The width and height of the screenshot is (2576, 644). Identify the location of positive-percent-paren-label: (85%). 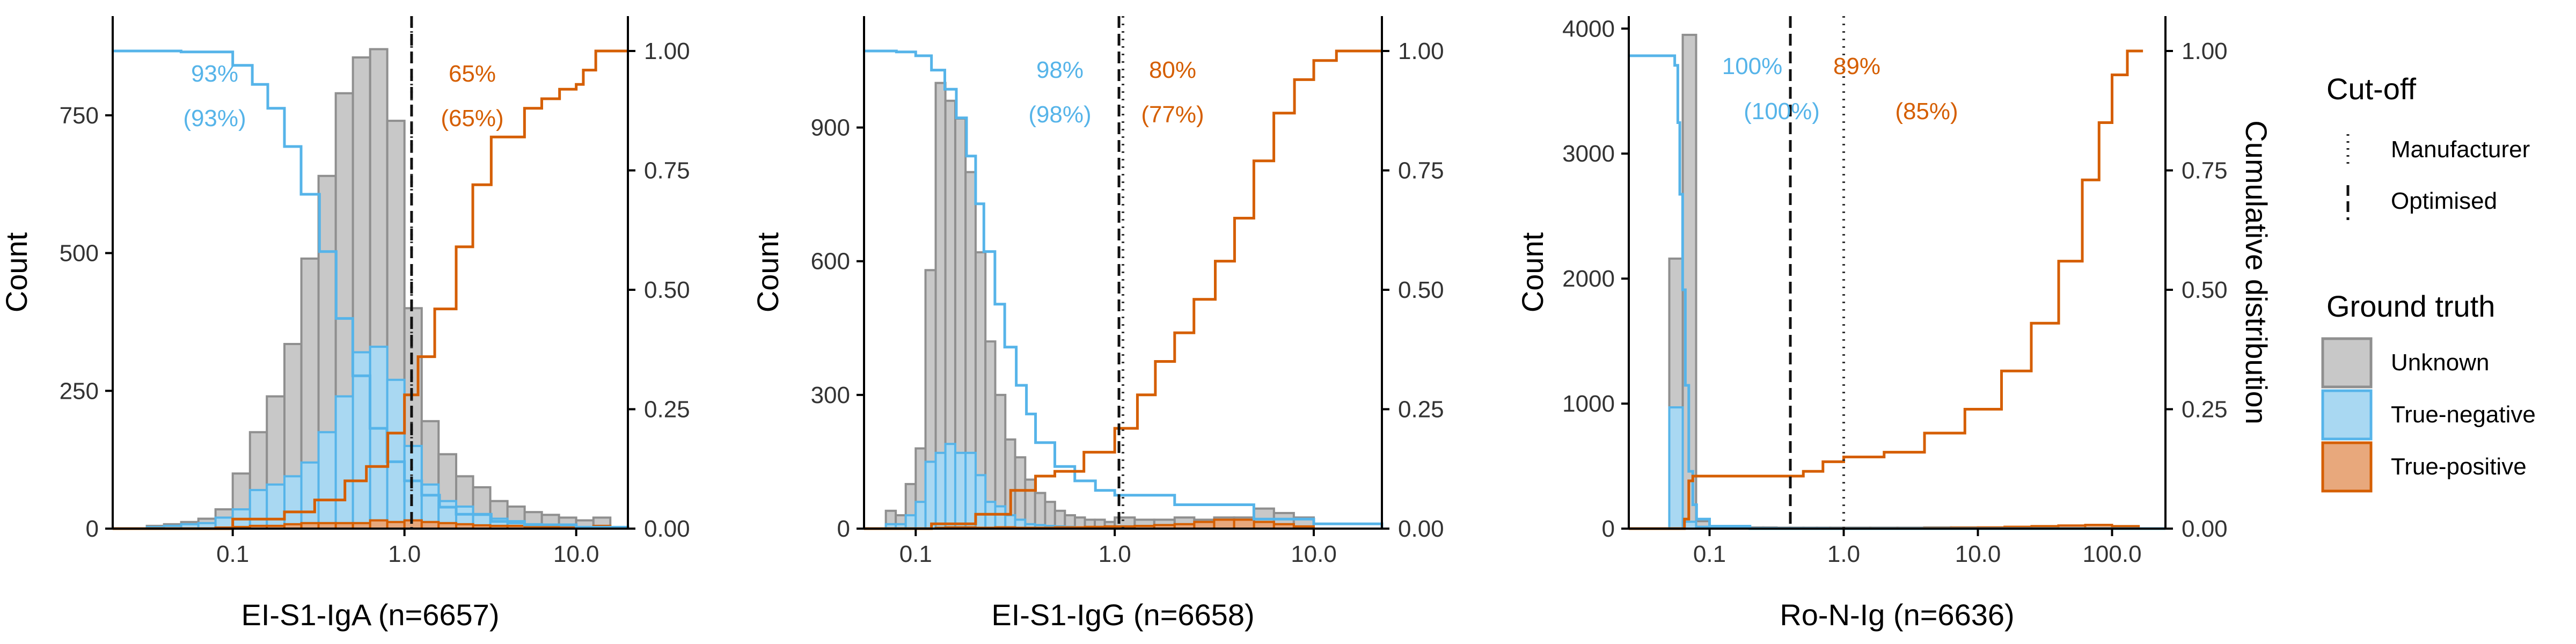
(1926, 111).